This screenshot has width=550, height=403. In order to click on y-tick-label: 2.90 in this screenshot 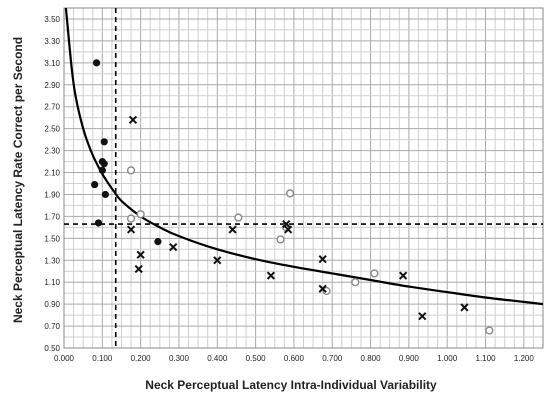, I will do `click(52, 85)`.